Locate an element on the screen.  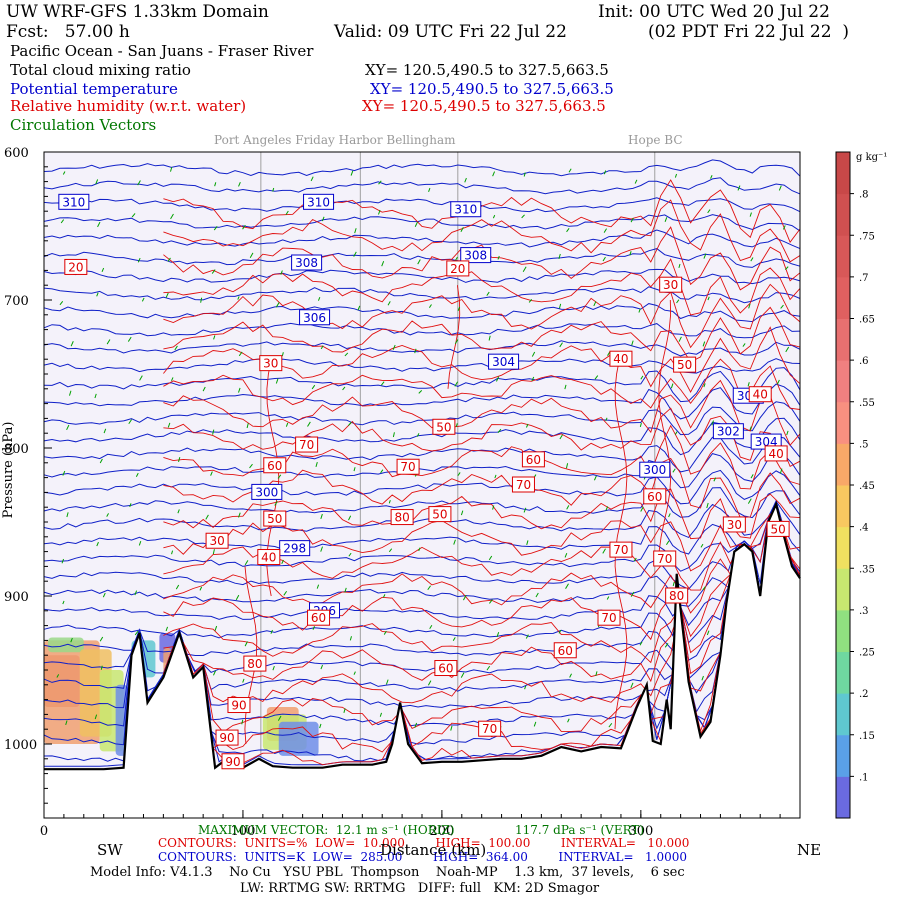
y-tick-label: 600 is located at coordinates (16, 153).